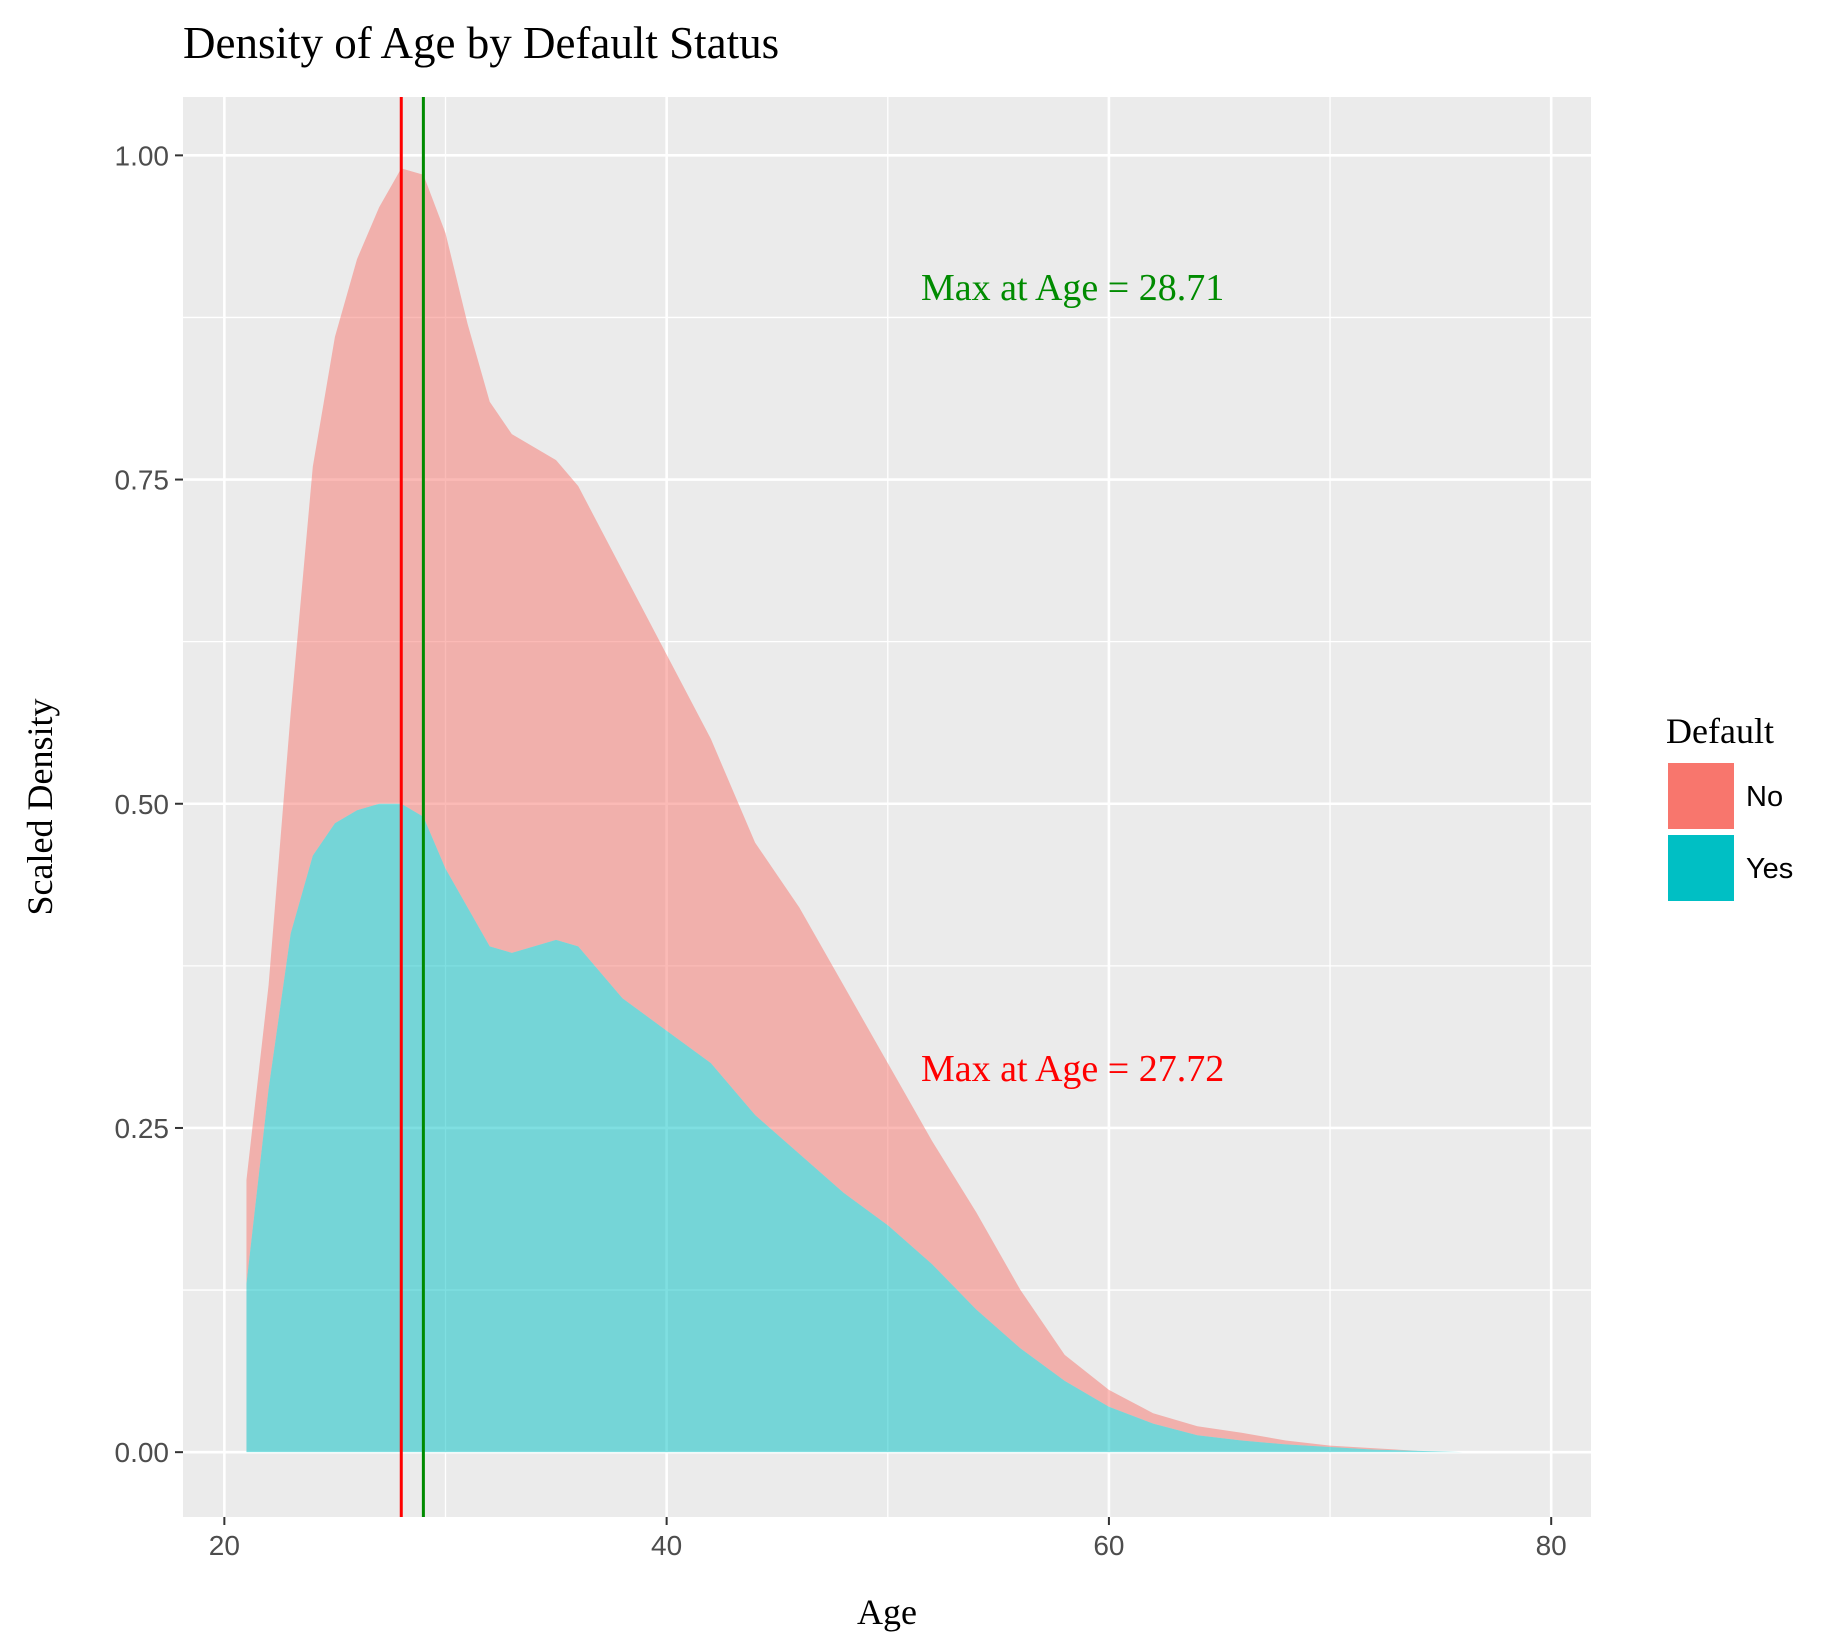 This screenshot has width=1834, height=1637. I want to click on y-tick-label: 1.00, so click(142, 155).